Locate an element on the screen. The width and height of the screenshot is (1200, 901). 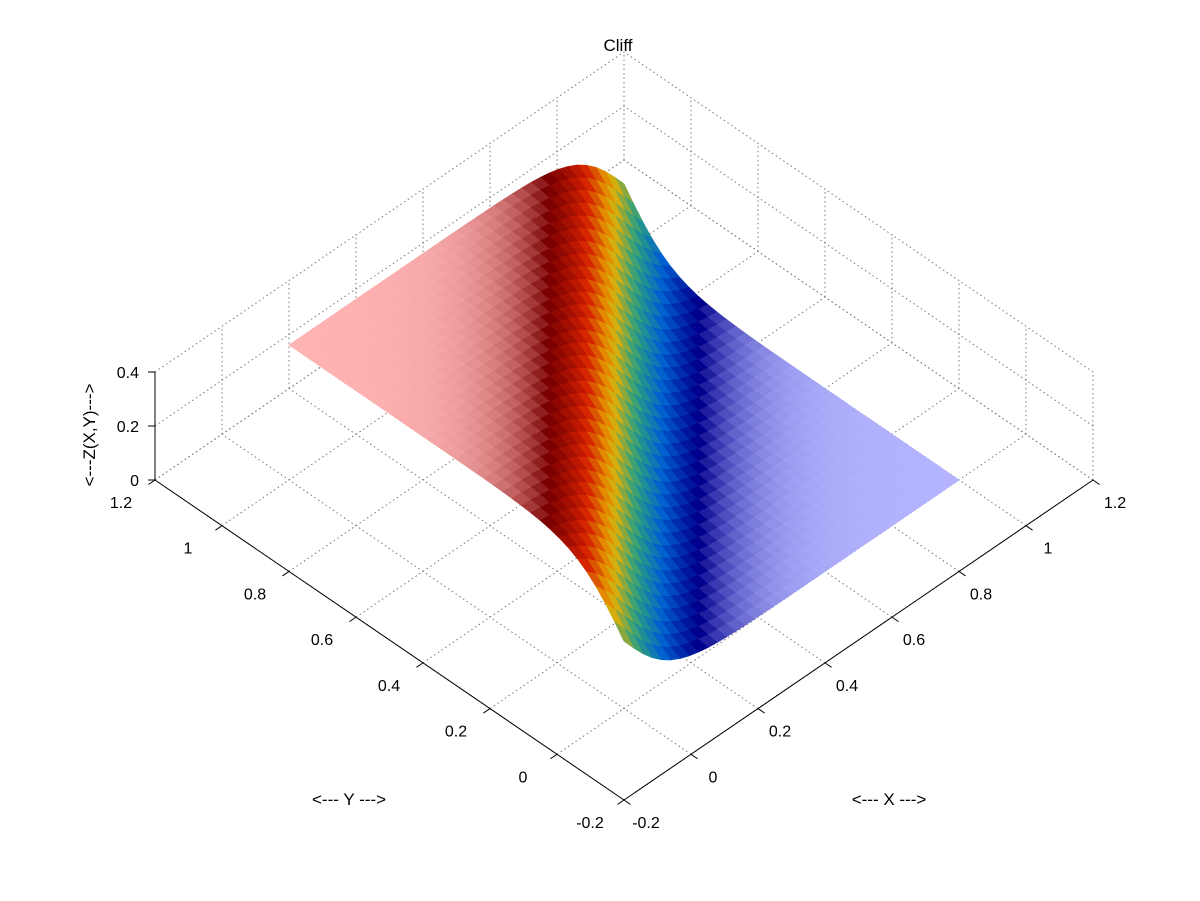
z-tick-label: 0.4 is located at coordinates (128, 373).